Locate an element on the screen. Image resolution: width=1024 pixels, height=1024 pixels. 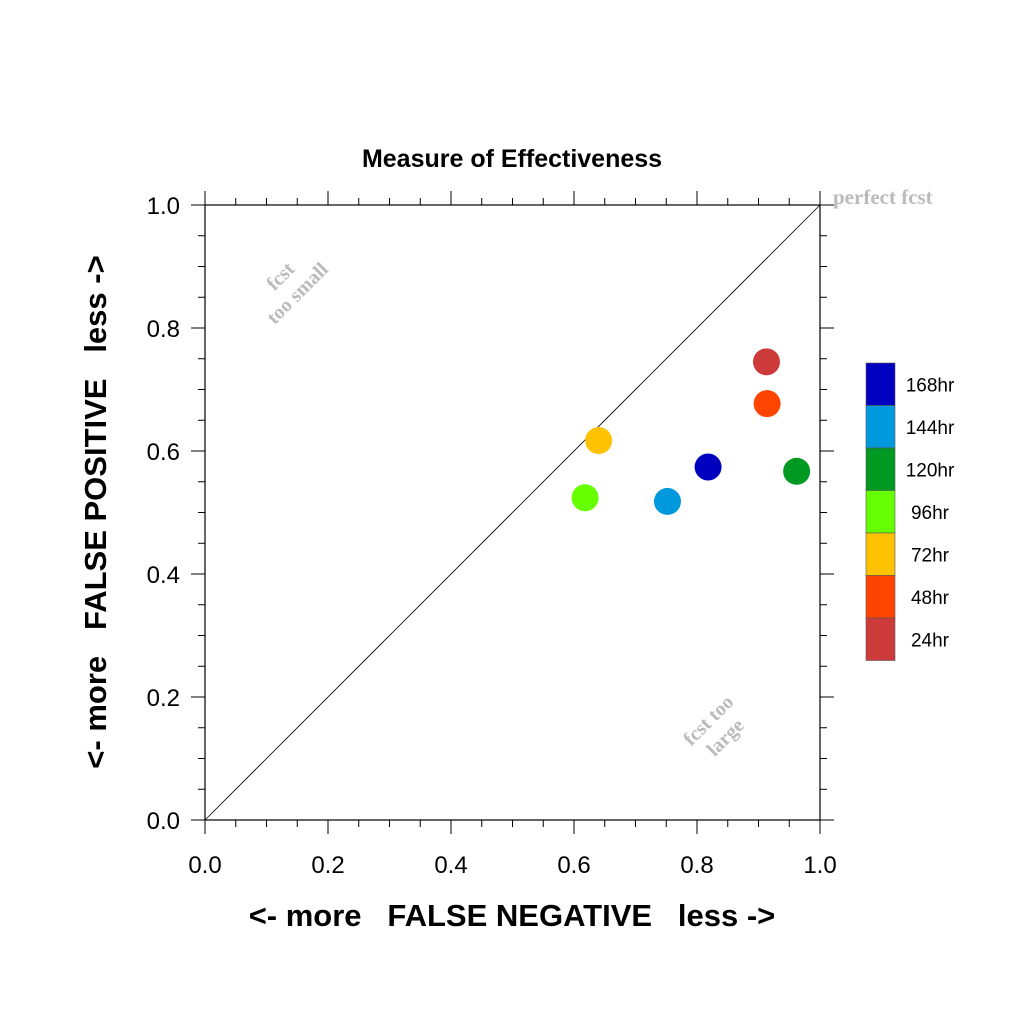
y-tick-label: 0.6 is located at coordinates (163, 452).